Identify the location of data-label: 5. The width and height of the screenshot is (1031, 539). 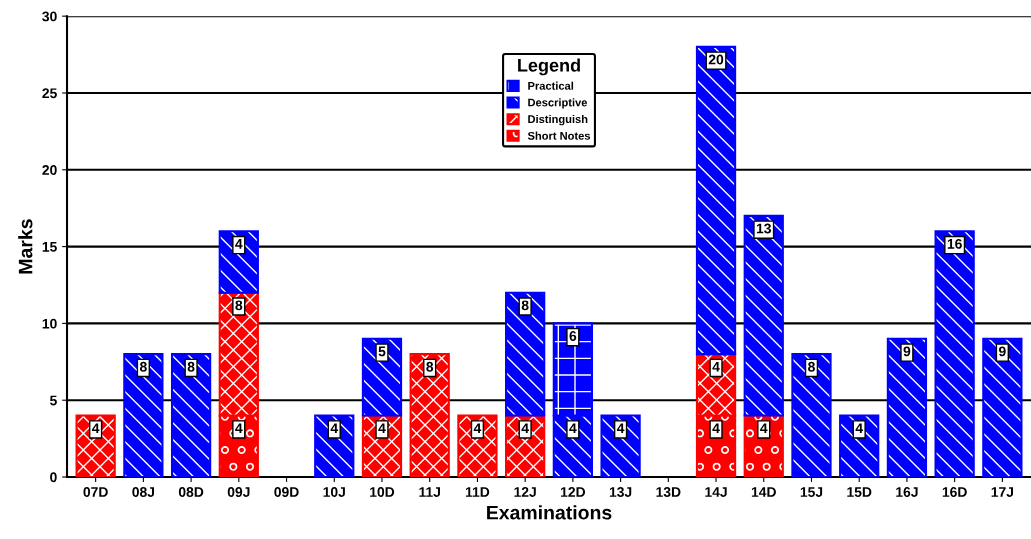
(382, 351).